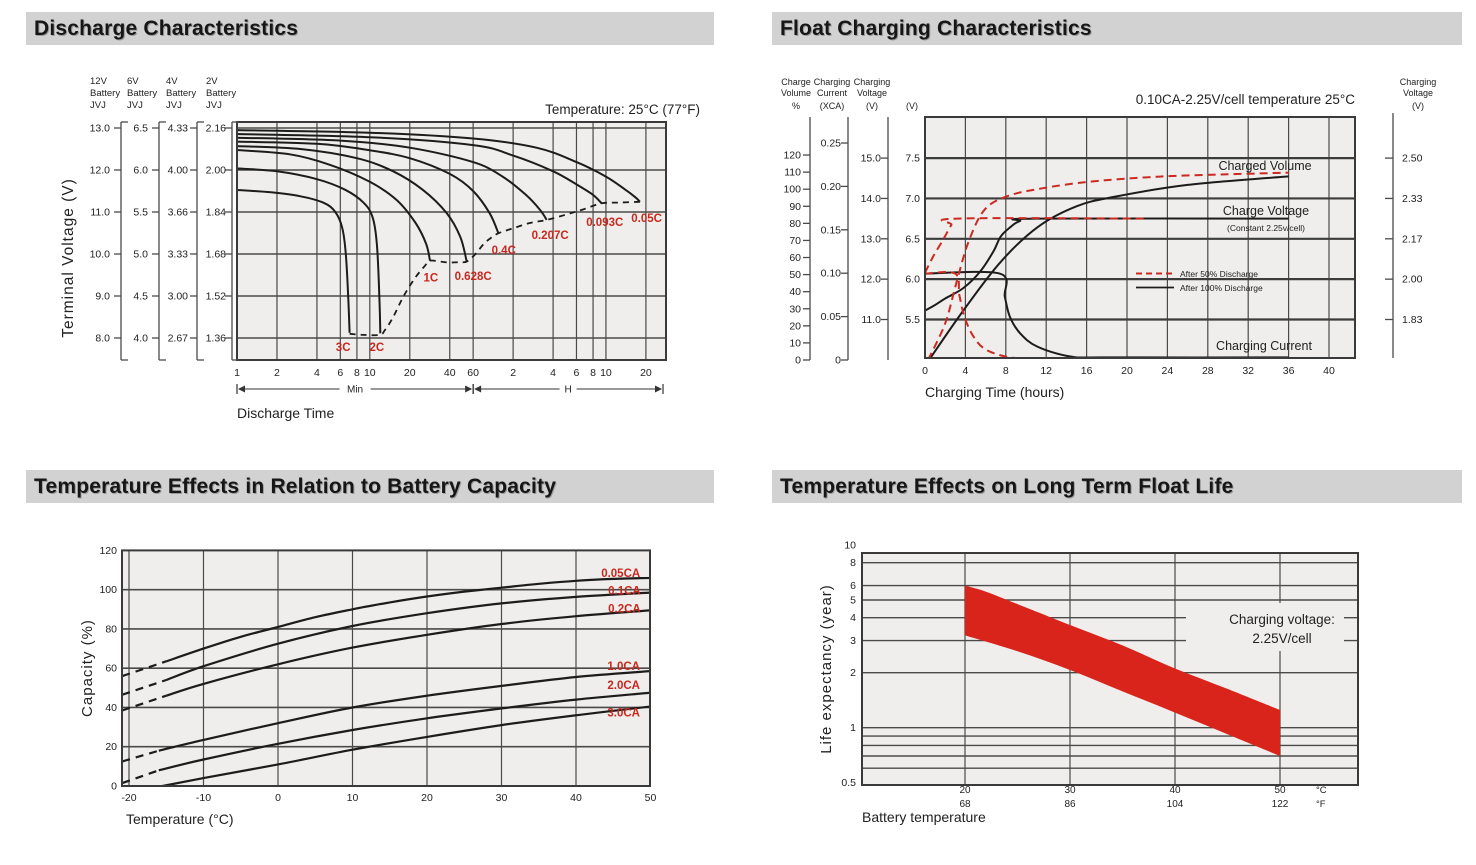 This screenshot has height=865, width=1476. I want to click on svg-text: 10, so click(795, 343).